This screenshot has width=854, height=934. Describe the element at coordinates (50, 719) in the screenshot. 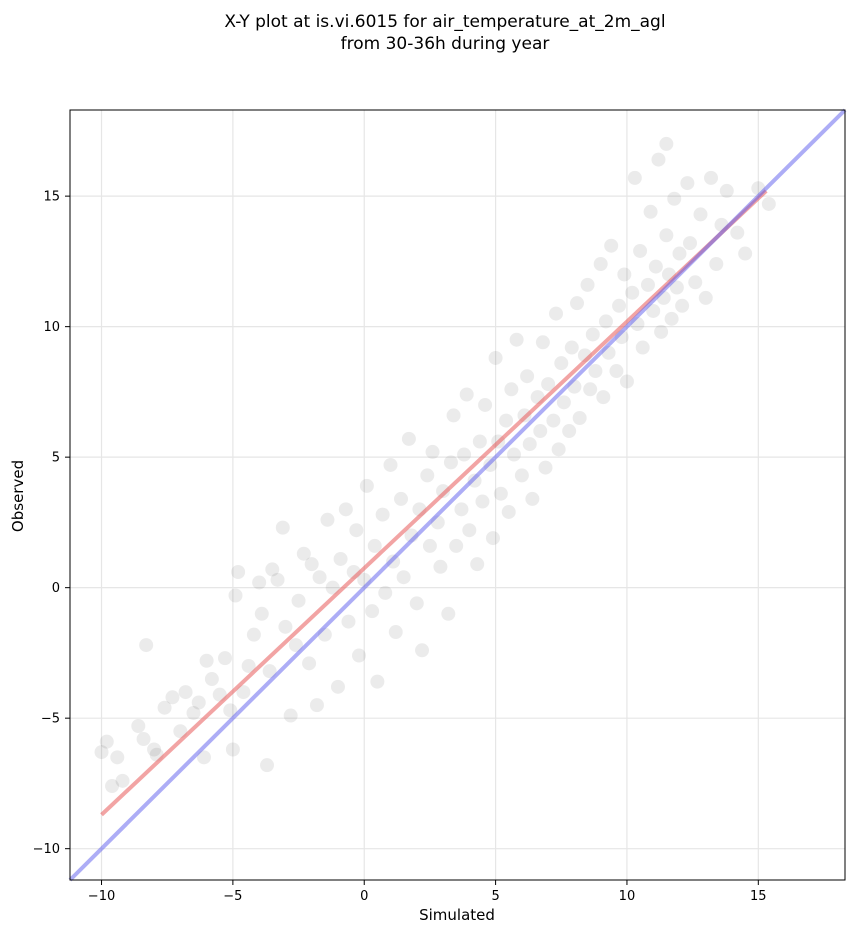

I see `y-tick-label: −5` at that location.